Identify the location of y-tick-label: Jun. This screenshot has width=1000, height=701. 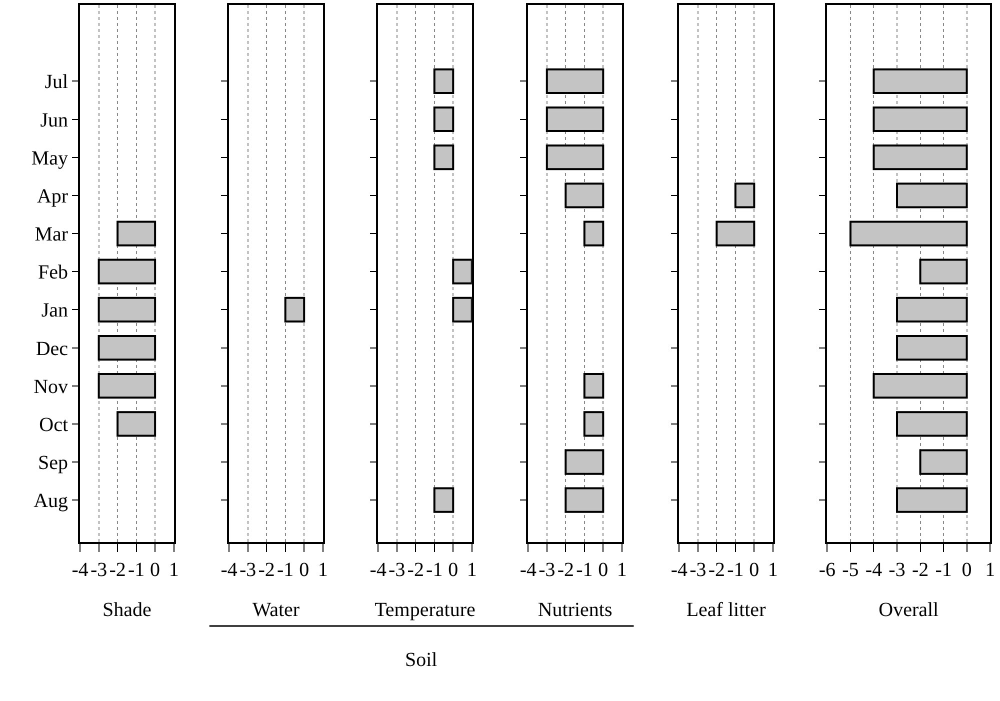
(54, 120).